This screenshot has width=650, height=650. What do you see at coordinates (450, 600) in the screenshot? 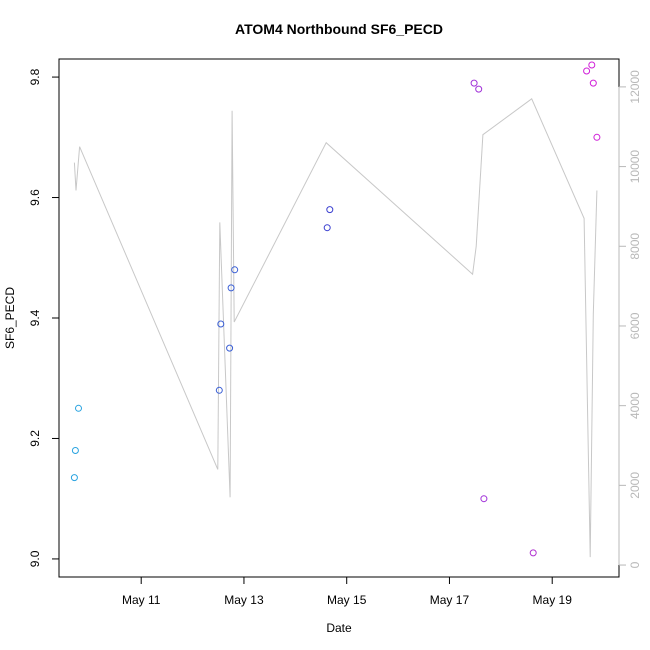
I see `x-tick-label: May 17` at bounding box center [450, 600].